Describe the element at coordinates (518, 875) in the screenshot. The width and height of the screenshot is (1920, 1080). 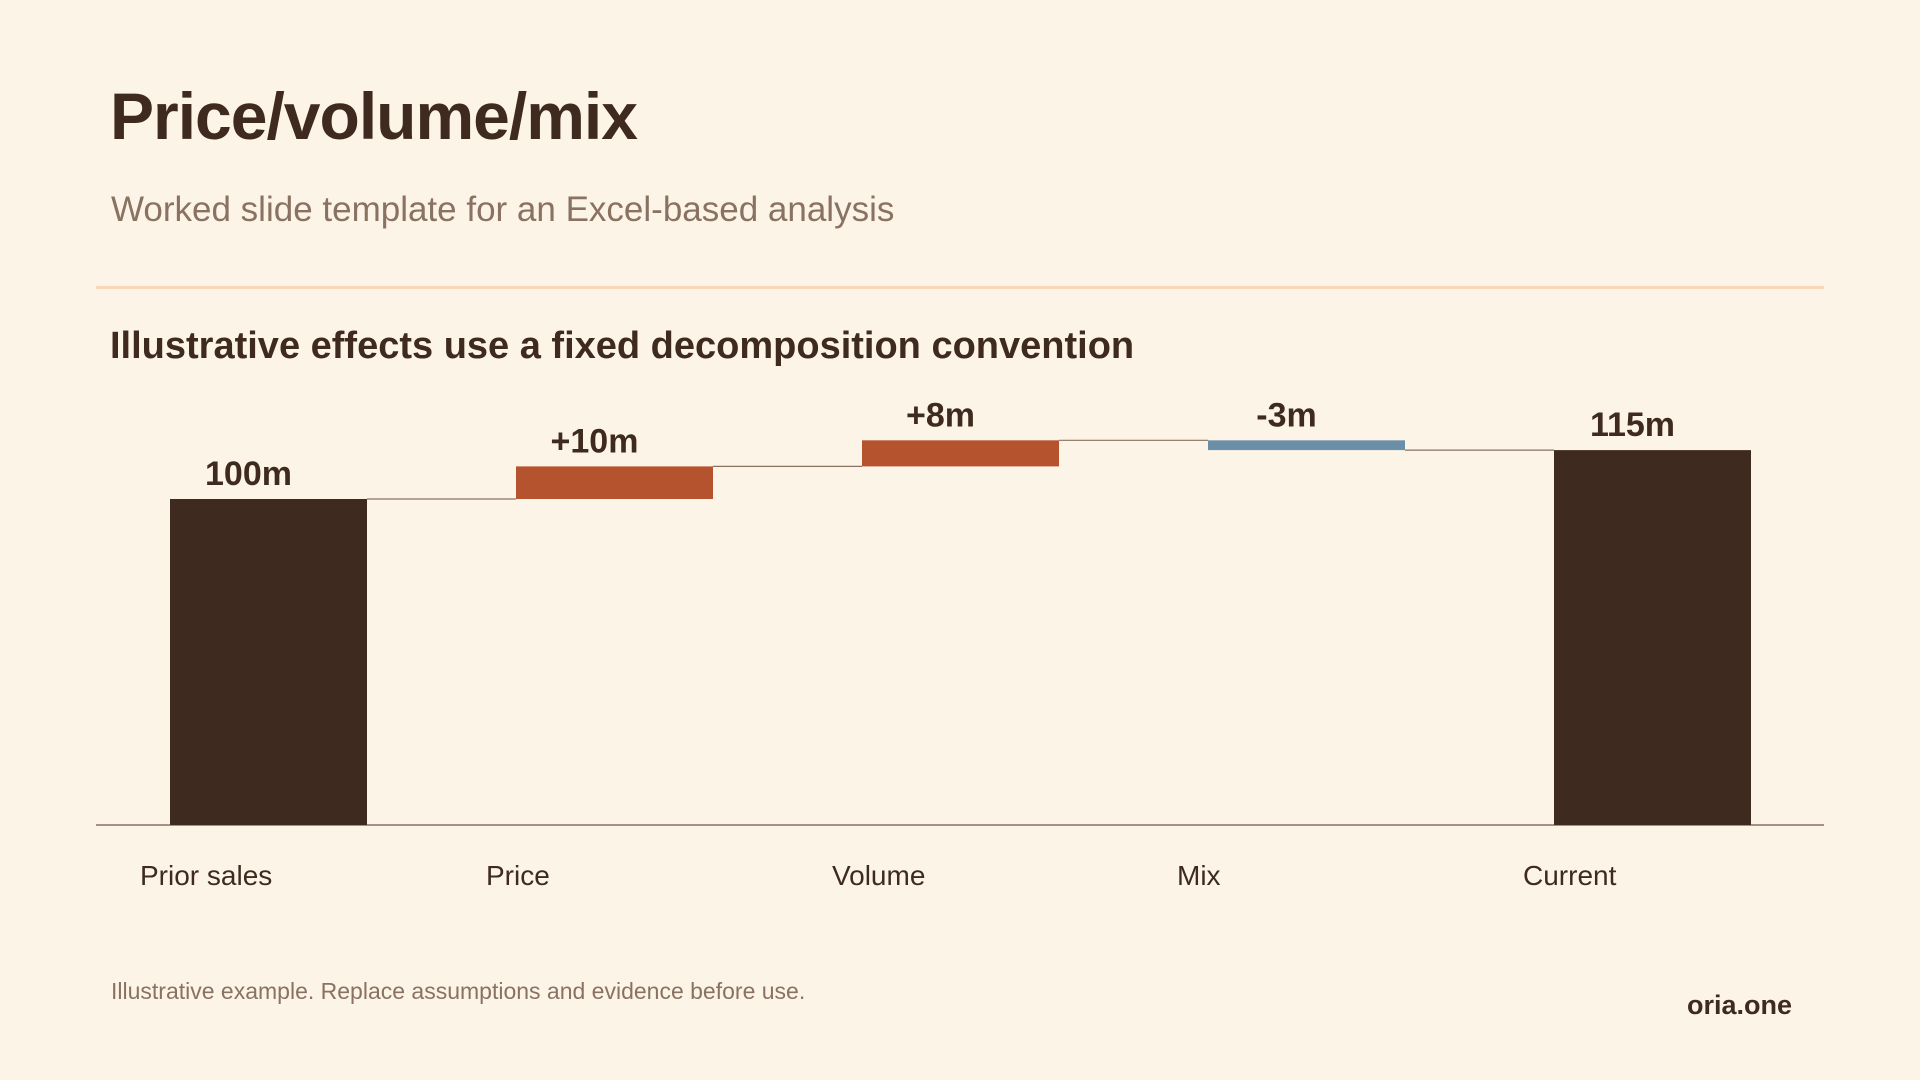
I see `category-label-price: Price` at that location.